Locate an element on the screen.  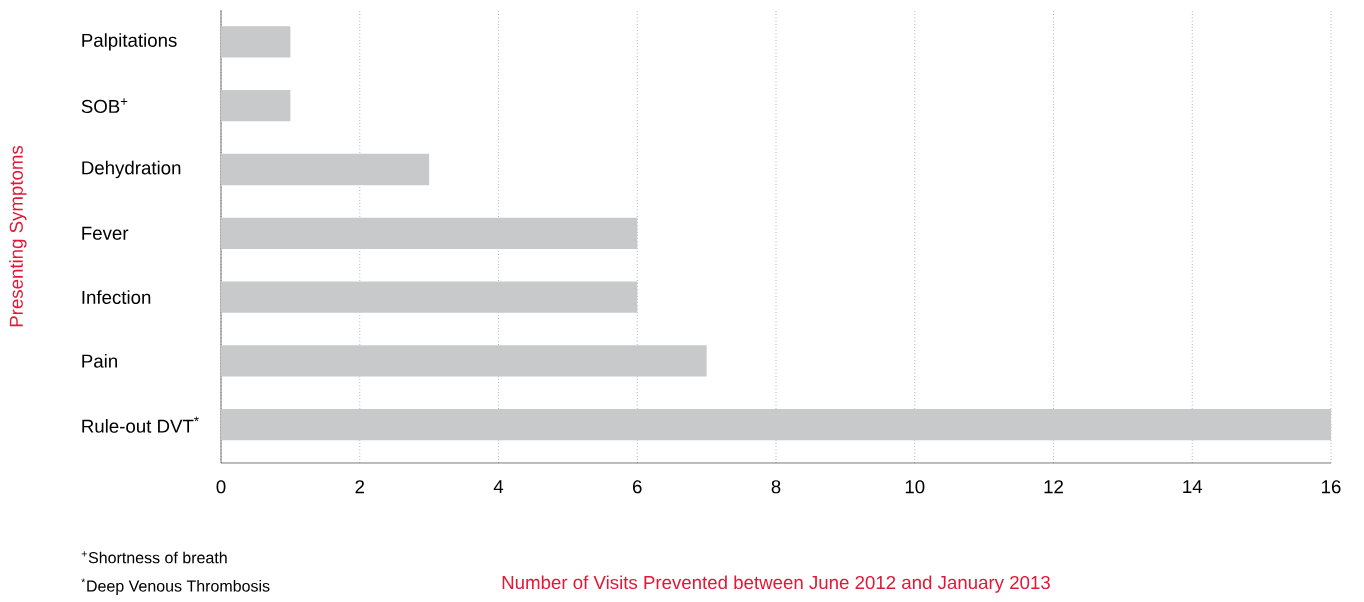
x-tick-label: 8 is located at coordinates (776, 487).